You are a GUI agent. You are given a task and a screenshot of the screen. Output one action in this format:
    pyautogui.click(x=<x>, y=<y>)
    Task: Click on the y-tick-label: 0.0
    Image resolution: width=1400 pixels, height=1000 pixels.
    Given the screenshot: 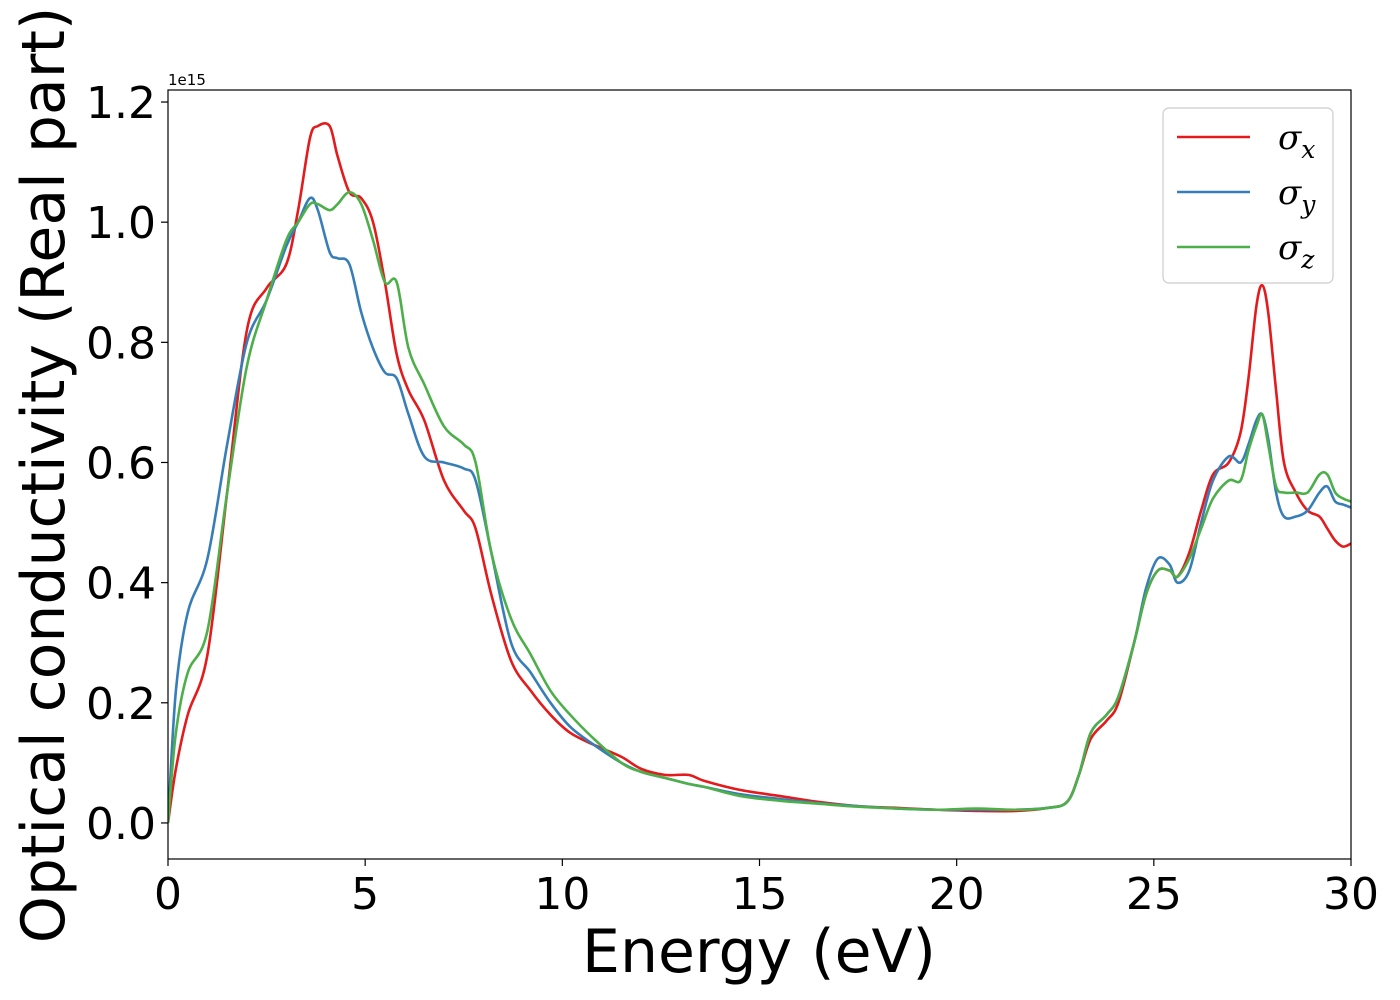 What is the action you would take?
    pyautogui.click(x=121, y=824)
    